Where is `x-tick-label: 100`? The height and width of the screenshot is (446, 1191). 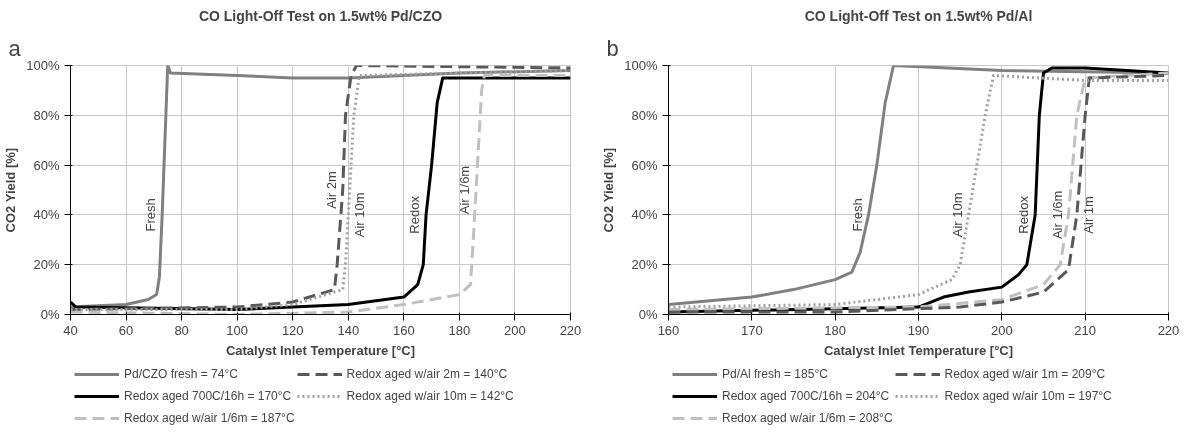 x-tick-label: 100 is located at coordinates (237, 330).